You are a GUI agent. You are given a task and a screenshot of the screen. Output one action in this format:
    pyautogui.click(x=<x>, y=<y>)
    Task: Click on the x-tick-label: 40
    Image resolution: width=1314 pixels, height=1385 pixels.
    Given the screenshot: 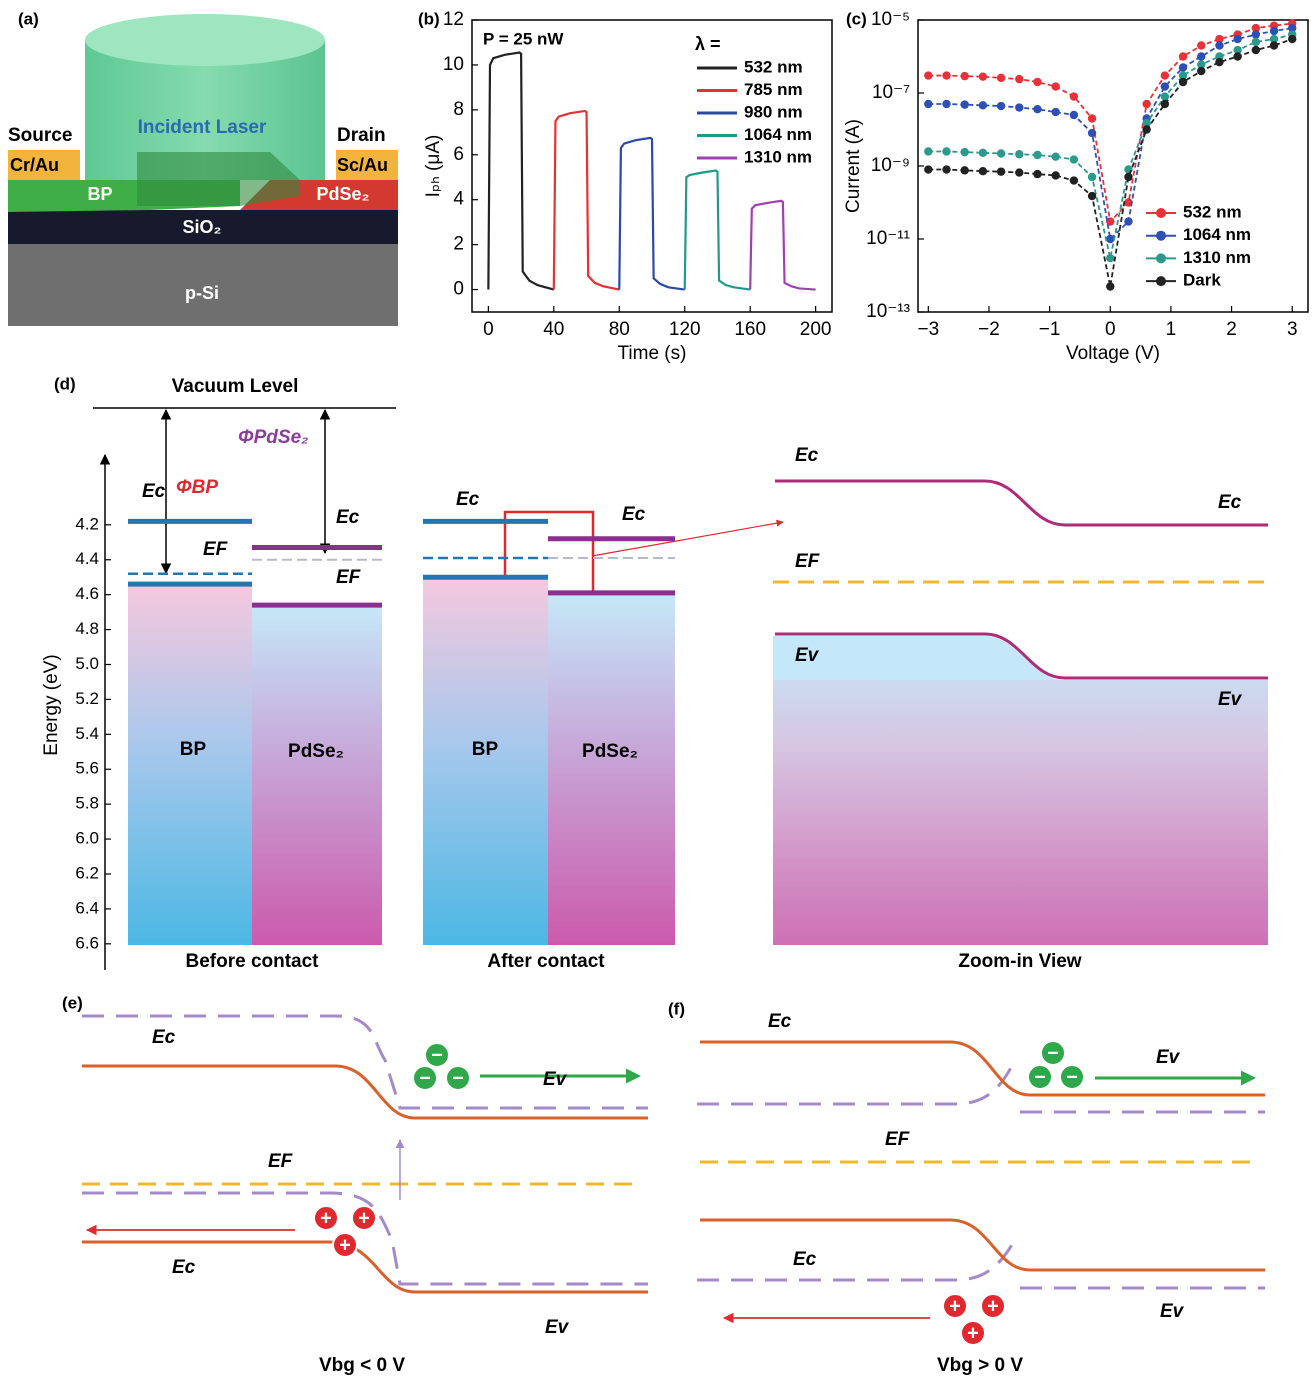 What is the action you would take?
    pyautogui.click(x=553, y=329)
    